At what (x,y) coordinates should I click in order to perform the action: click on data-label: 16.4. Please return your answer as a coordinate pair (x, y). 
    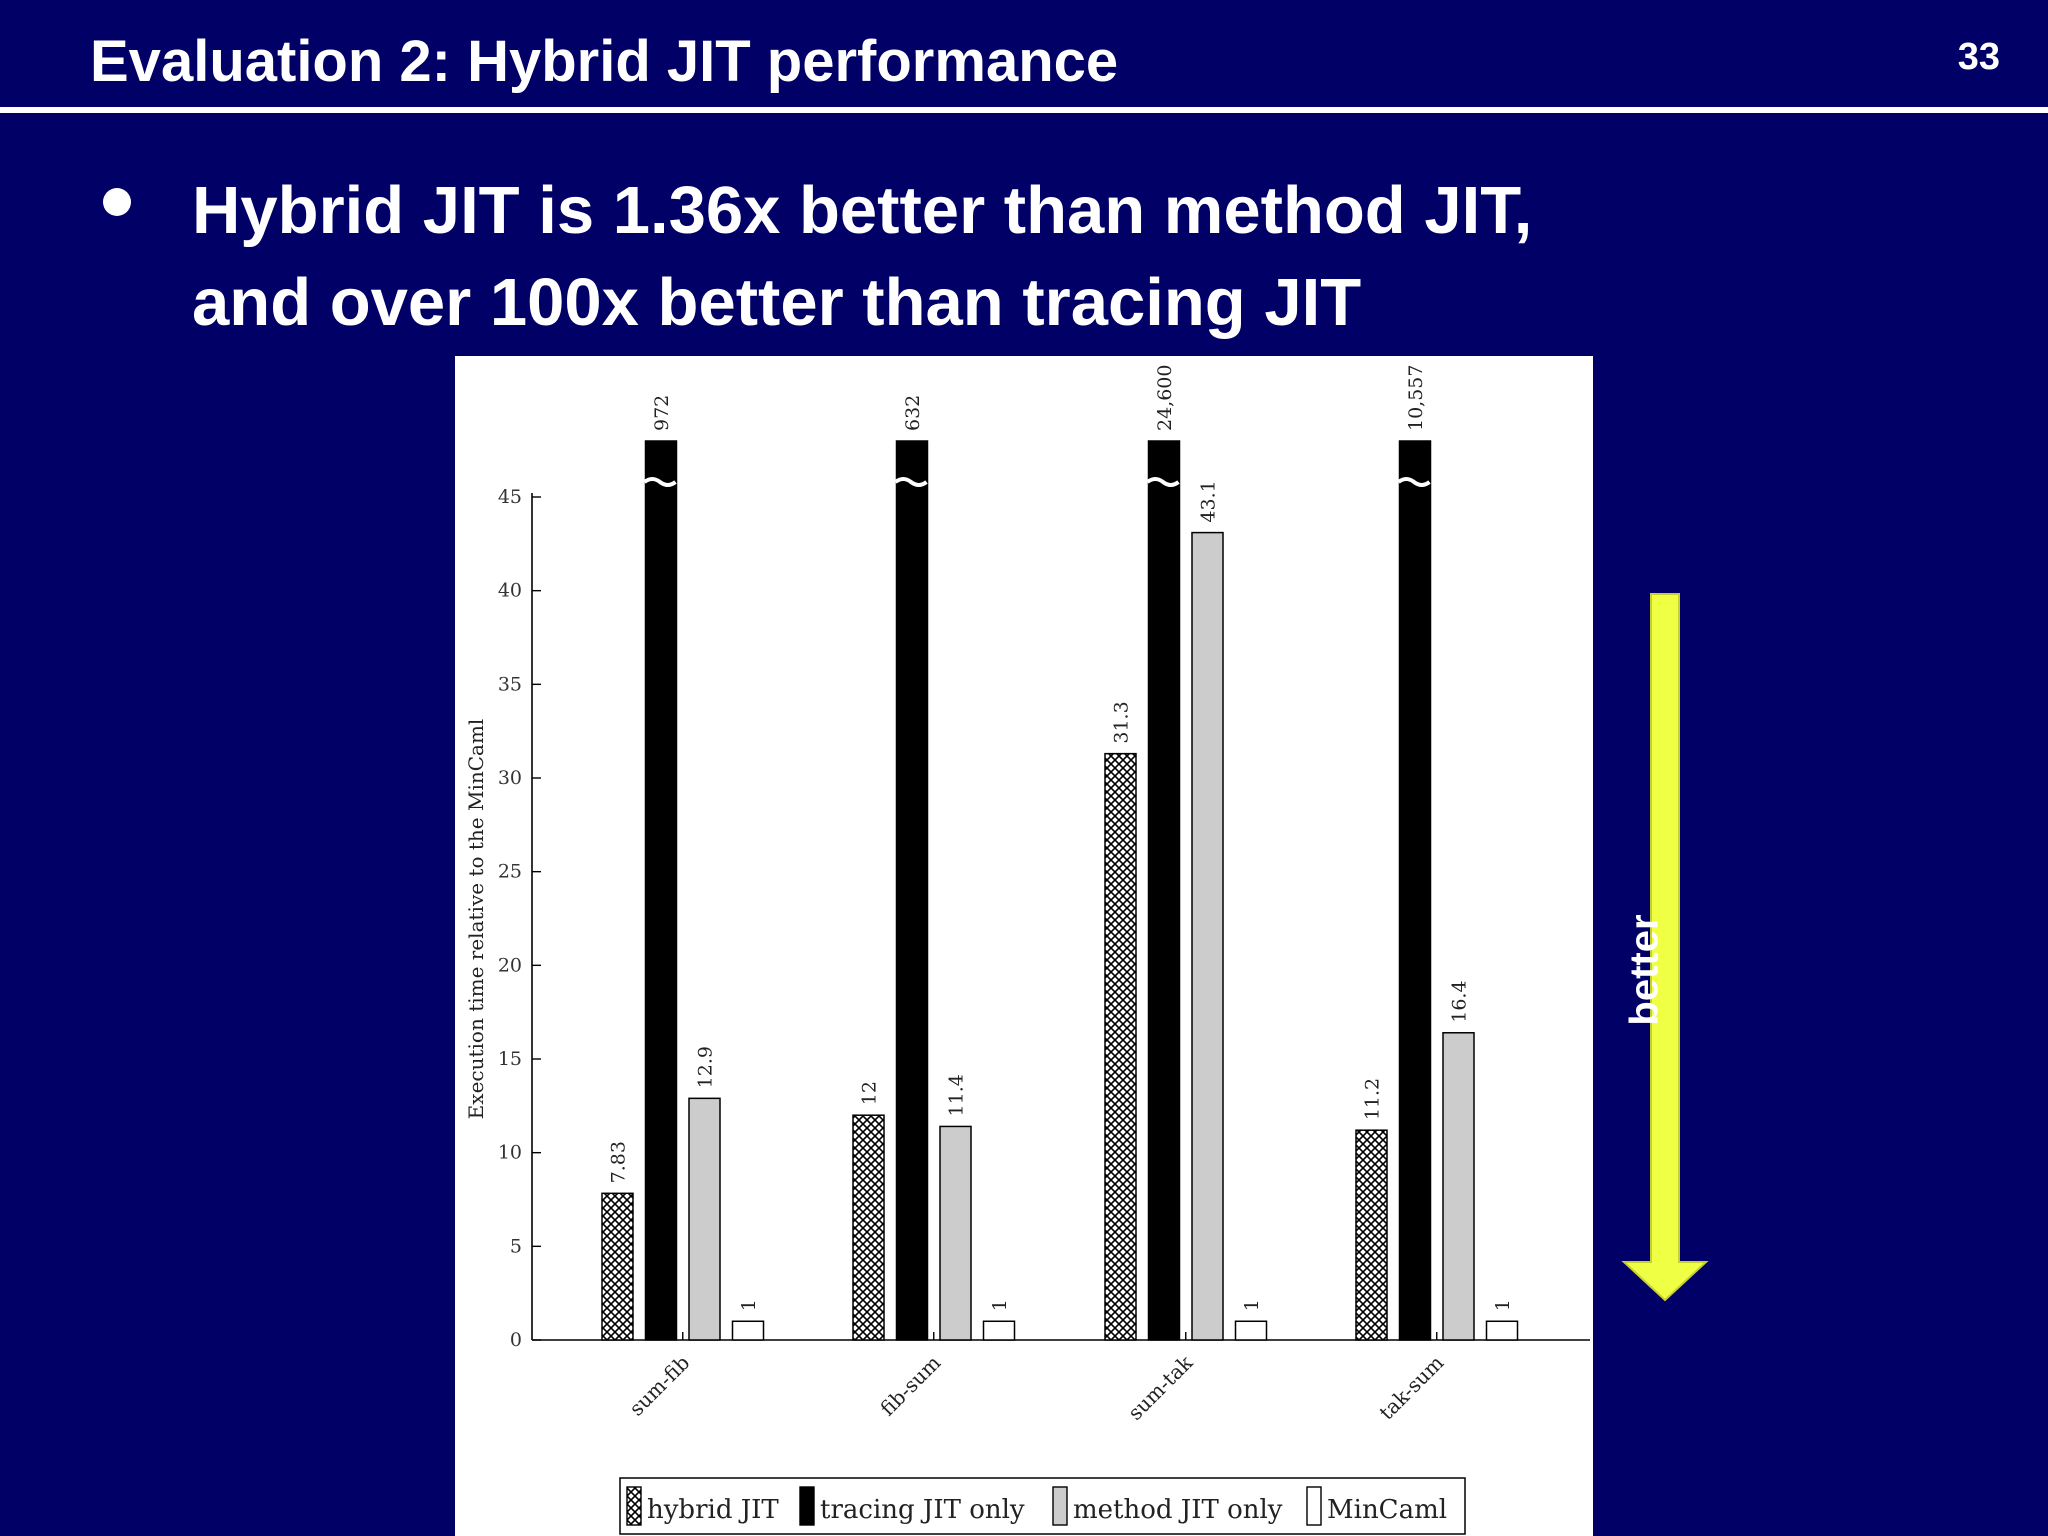
    Looking at the image, I should click on (1460, 1001).